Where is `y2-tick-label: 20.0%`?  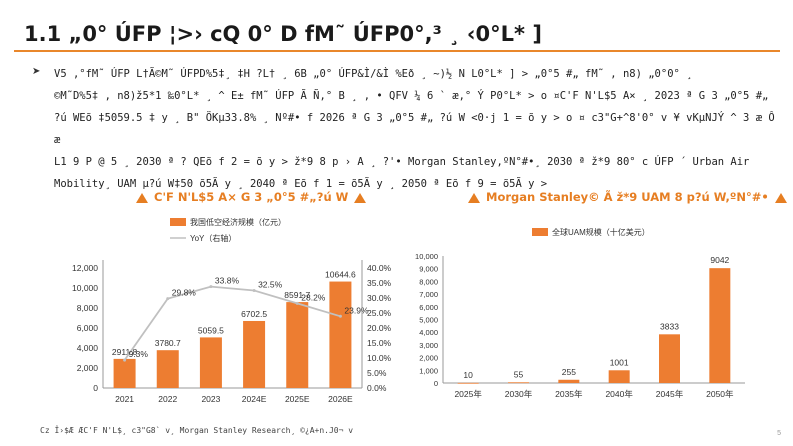
y2-tick-label: 20.0% is located at coordinates (379, 328).